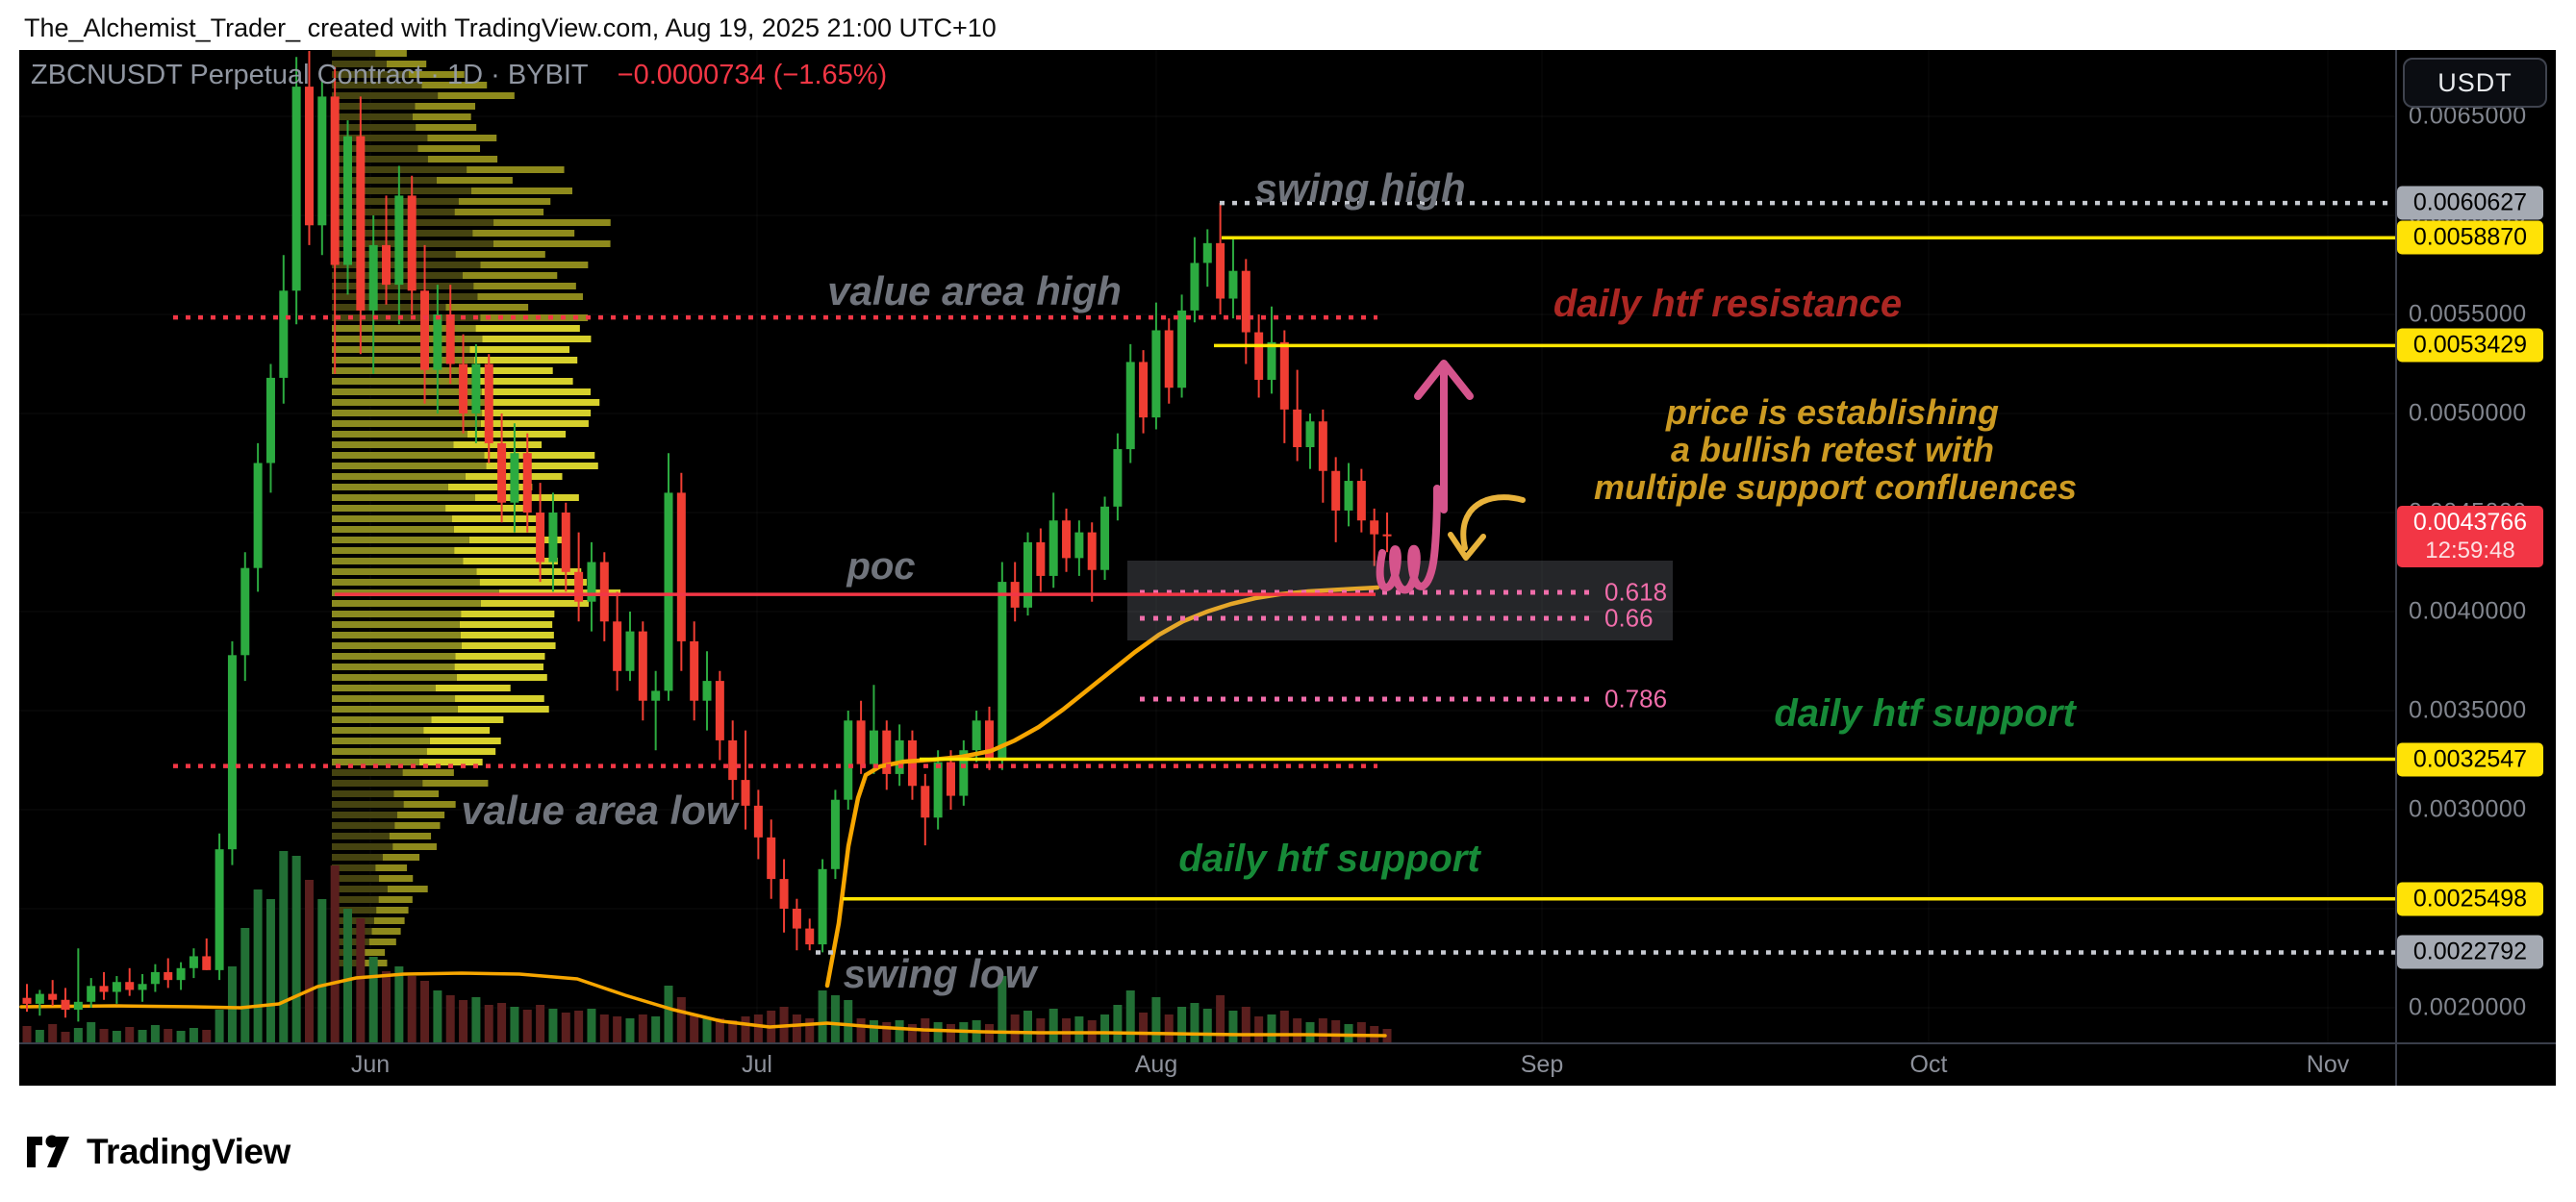 The image size is (2576, 1202). Describe the element at coordinates (881, 566) in the screenshot. I see `chart-annotation-poc: poc` at that location.